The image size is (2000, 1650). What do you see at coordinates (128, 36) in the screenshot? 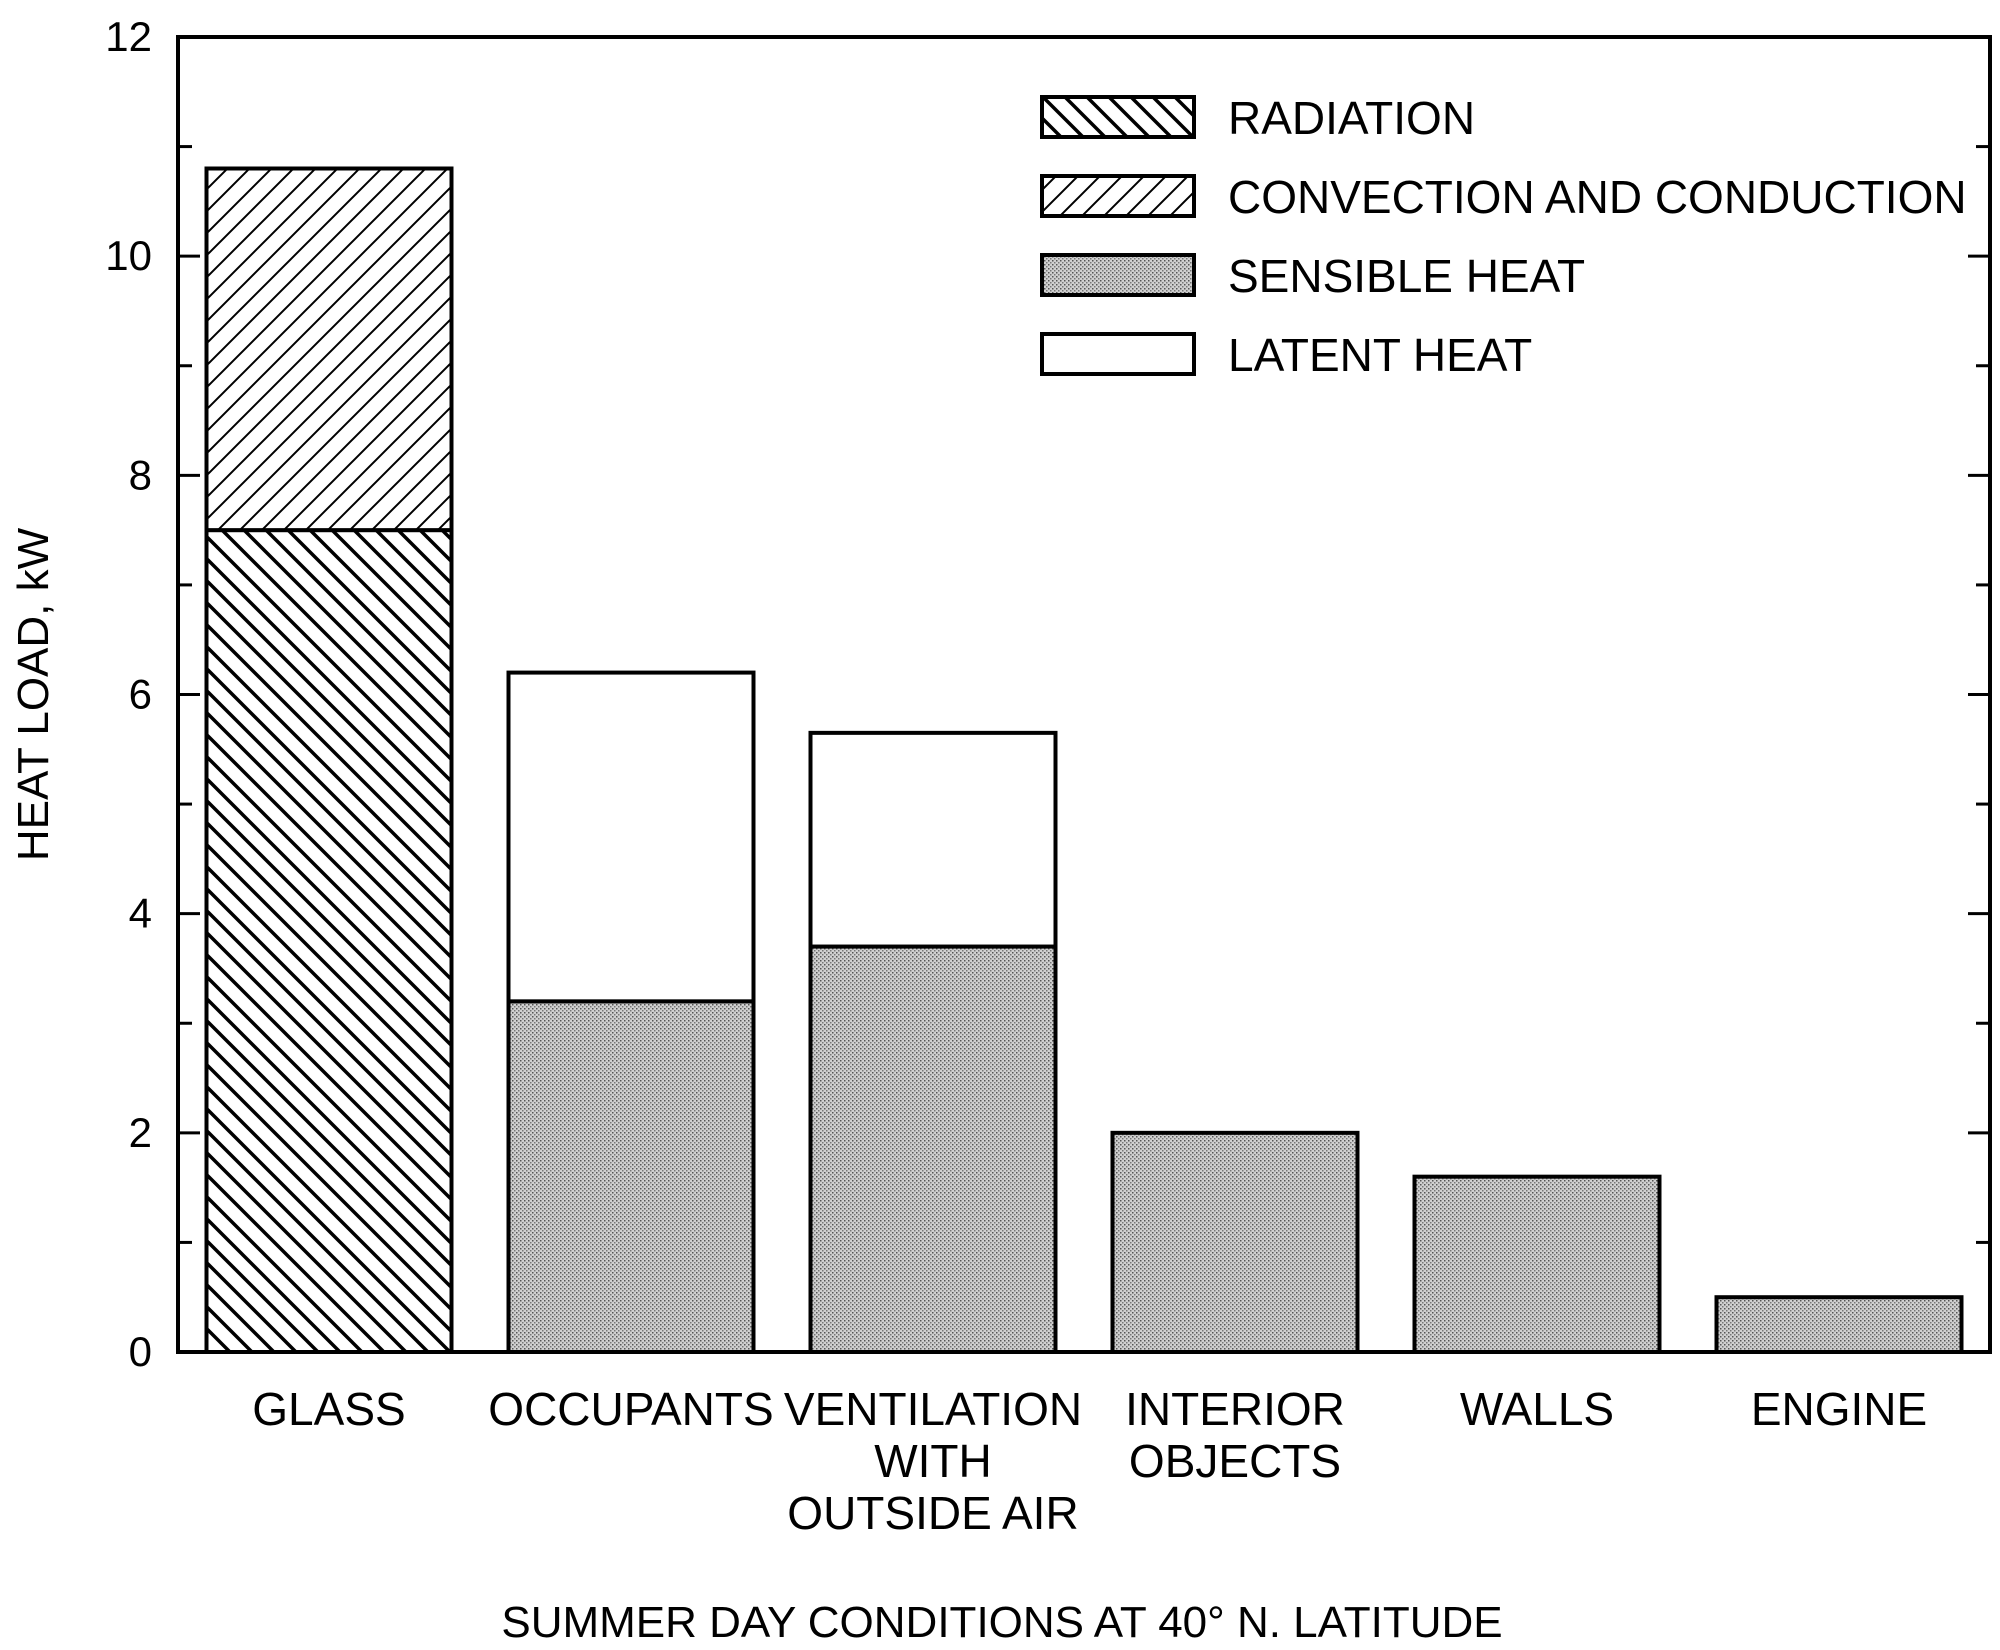
I see `y-tick-label: 12` at bounding box center [128, 36].